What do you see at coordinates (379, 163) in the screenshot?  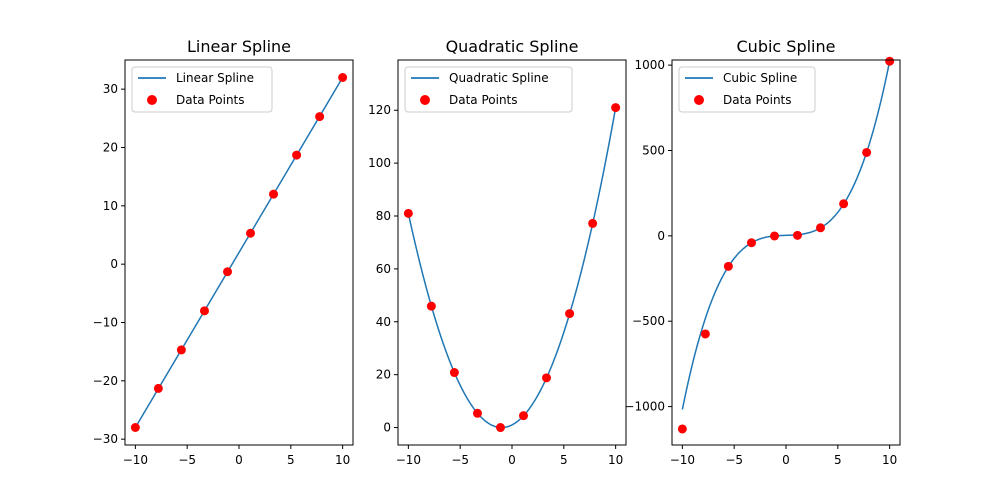 I see `y-tick-label: 100` at bounding box center [379, 163].